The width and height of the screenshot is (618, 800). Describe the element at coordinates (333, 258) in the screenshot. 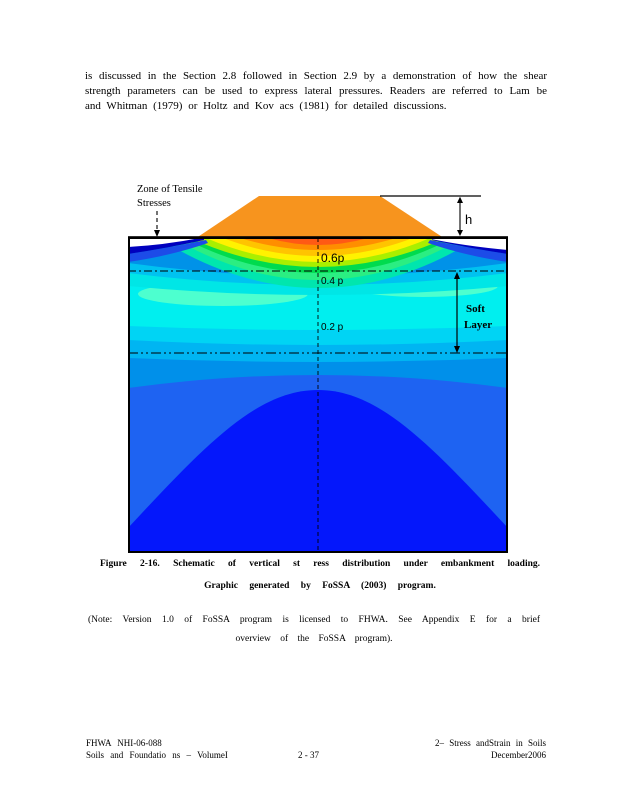

I see `stress-label-0-6p: 0.6p` at that location.